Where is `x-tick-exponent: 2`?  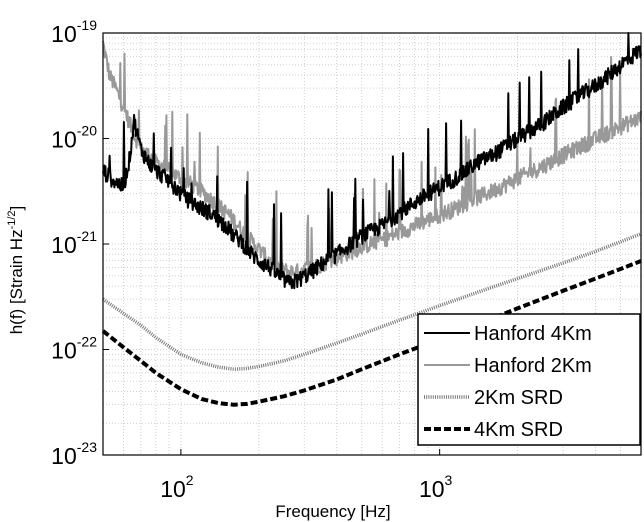 x-tick-exponent: 2 is located at coordinates (190, 480).